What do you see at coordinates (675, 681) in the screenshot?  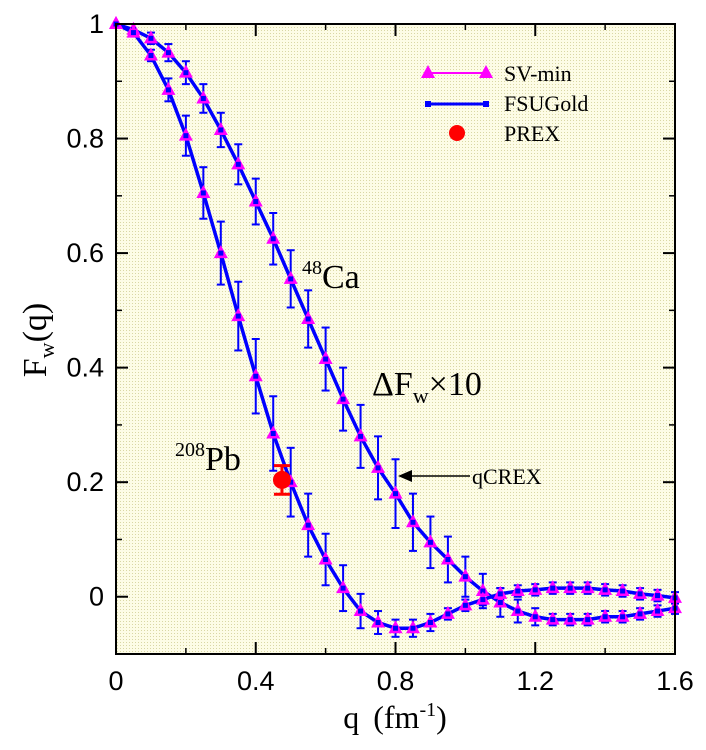 I see `x-tick-label: 1.6` at bounding box center [675, 681].